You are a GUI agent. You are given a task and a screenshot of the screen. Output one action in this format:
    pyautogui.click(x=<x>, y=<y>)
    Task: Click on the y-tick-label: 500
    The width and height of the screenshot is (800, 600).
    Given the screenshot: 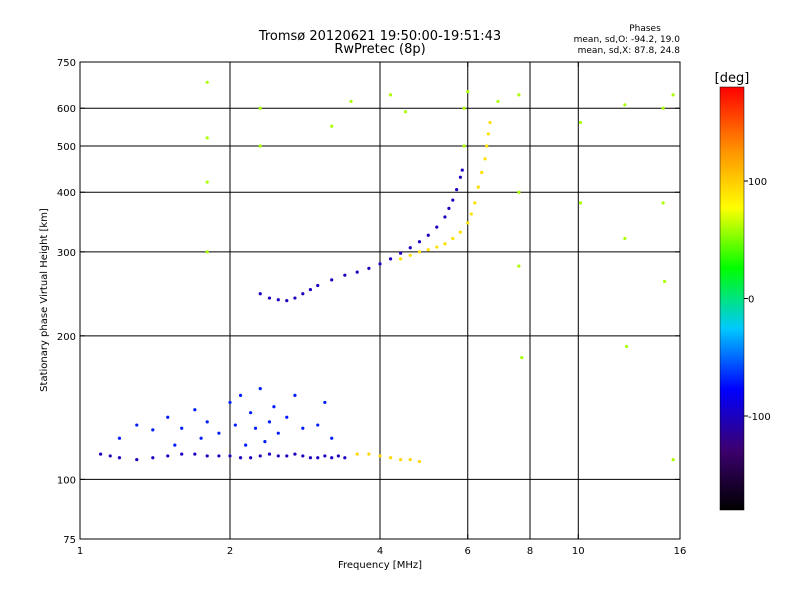 What is the action you would take?
    pyautogui.click(x=66, y=147)
    